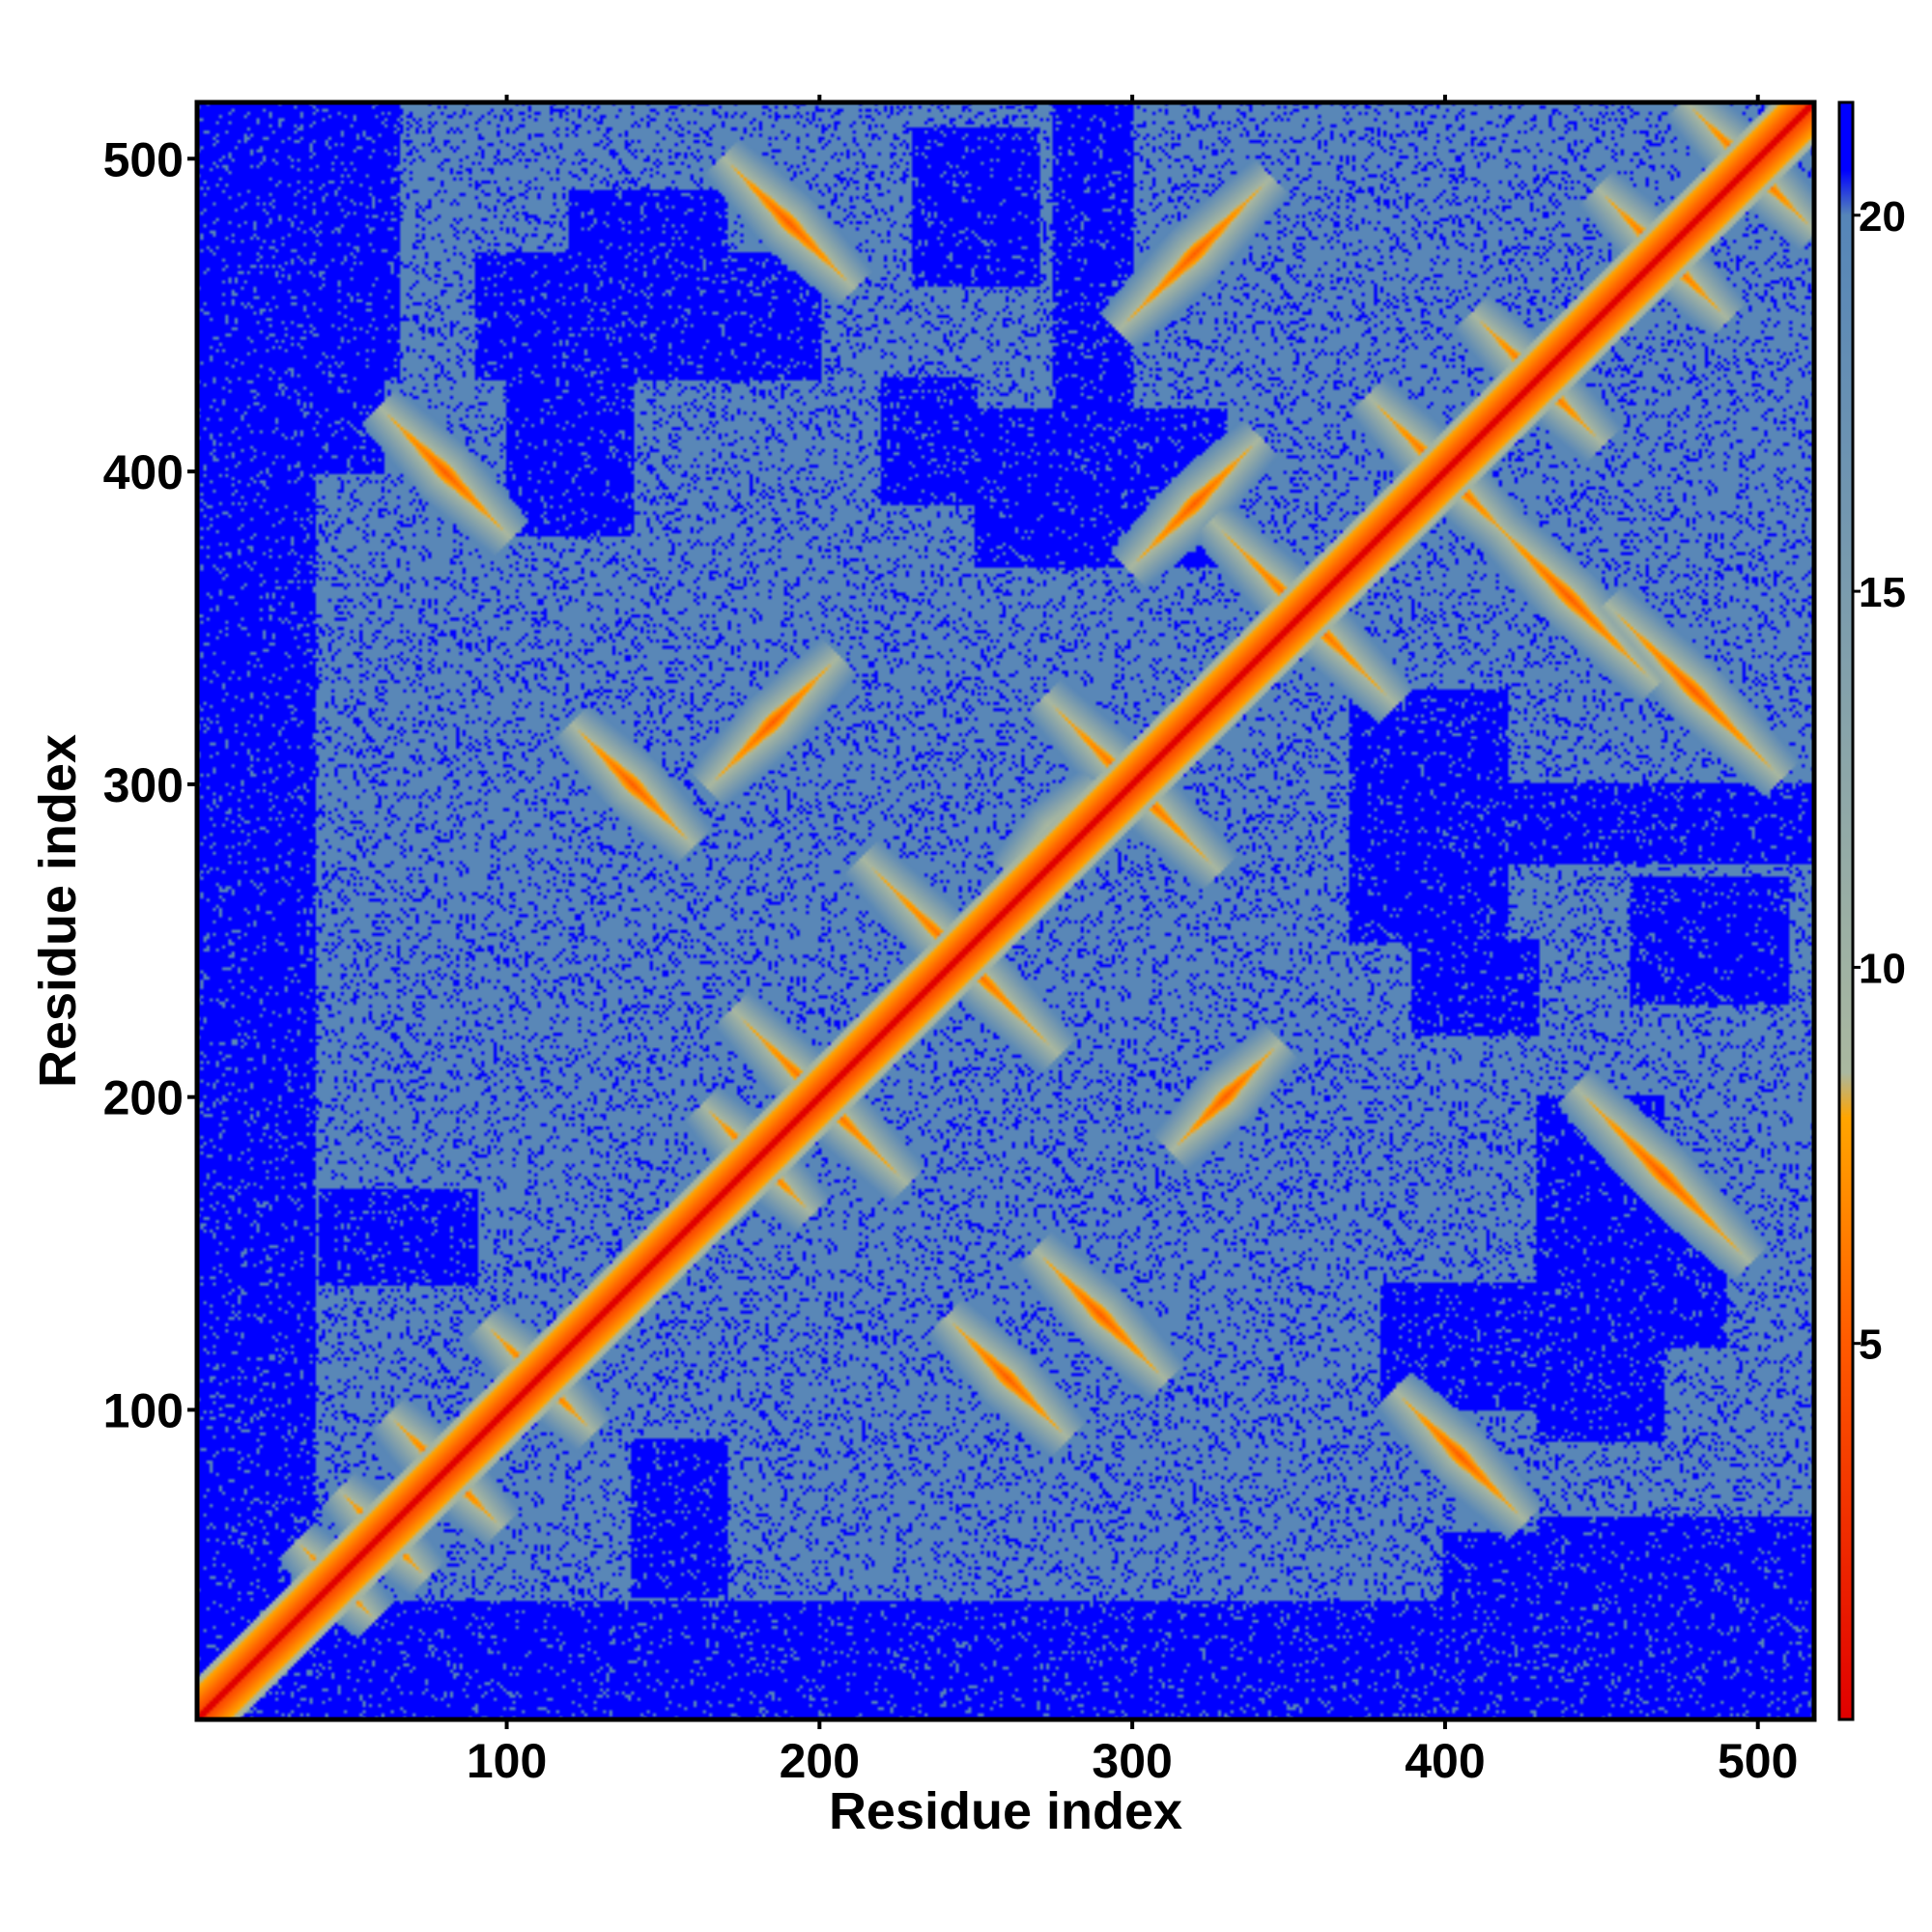 The height and width of the screenshot is (1932, 1932). What do you see at coordinates (1882, 217) in the screenshot?
I see `colorbar-tick-label: 20` at bounding box center [1882, 217].